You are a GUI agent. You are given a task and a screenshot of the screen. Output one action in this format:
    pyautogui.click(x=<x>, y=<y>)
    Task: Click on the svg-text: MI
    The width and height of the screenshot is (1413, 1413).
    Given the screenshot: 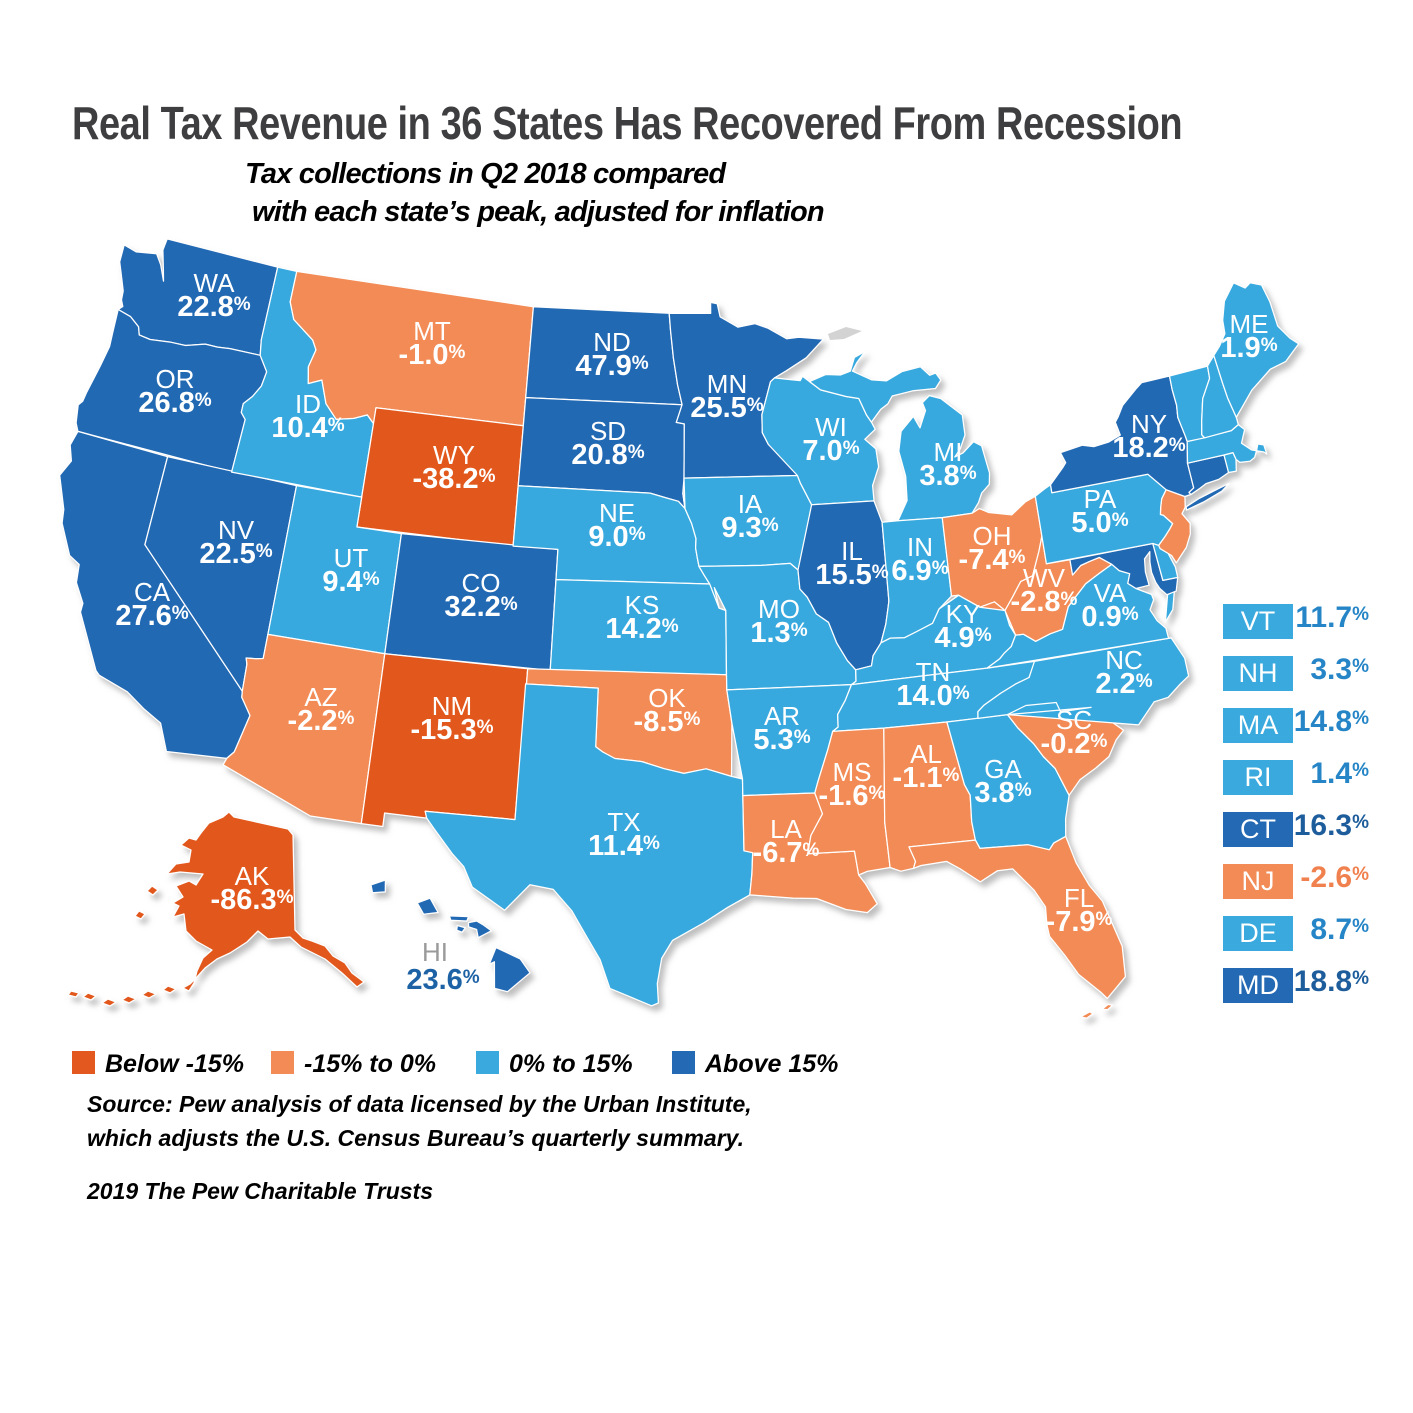 What is the action you would take?
    pyautogui.click(x=948, y=452)
    